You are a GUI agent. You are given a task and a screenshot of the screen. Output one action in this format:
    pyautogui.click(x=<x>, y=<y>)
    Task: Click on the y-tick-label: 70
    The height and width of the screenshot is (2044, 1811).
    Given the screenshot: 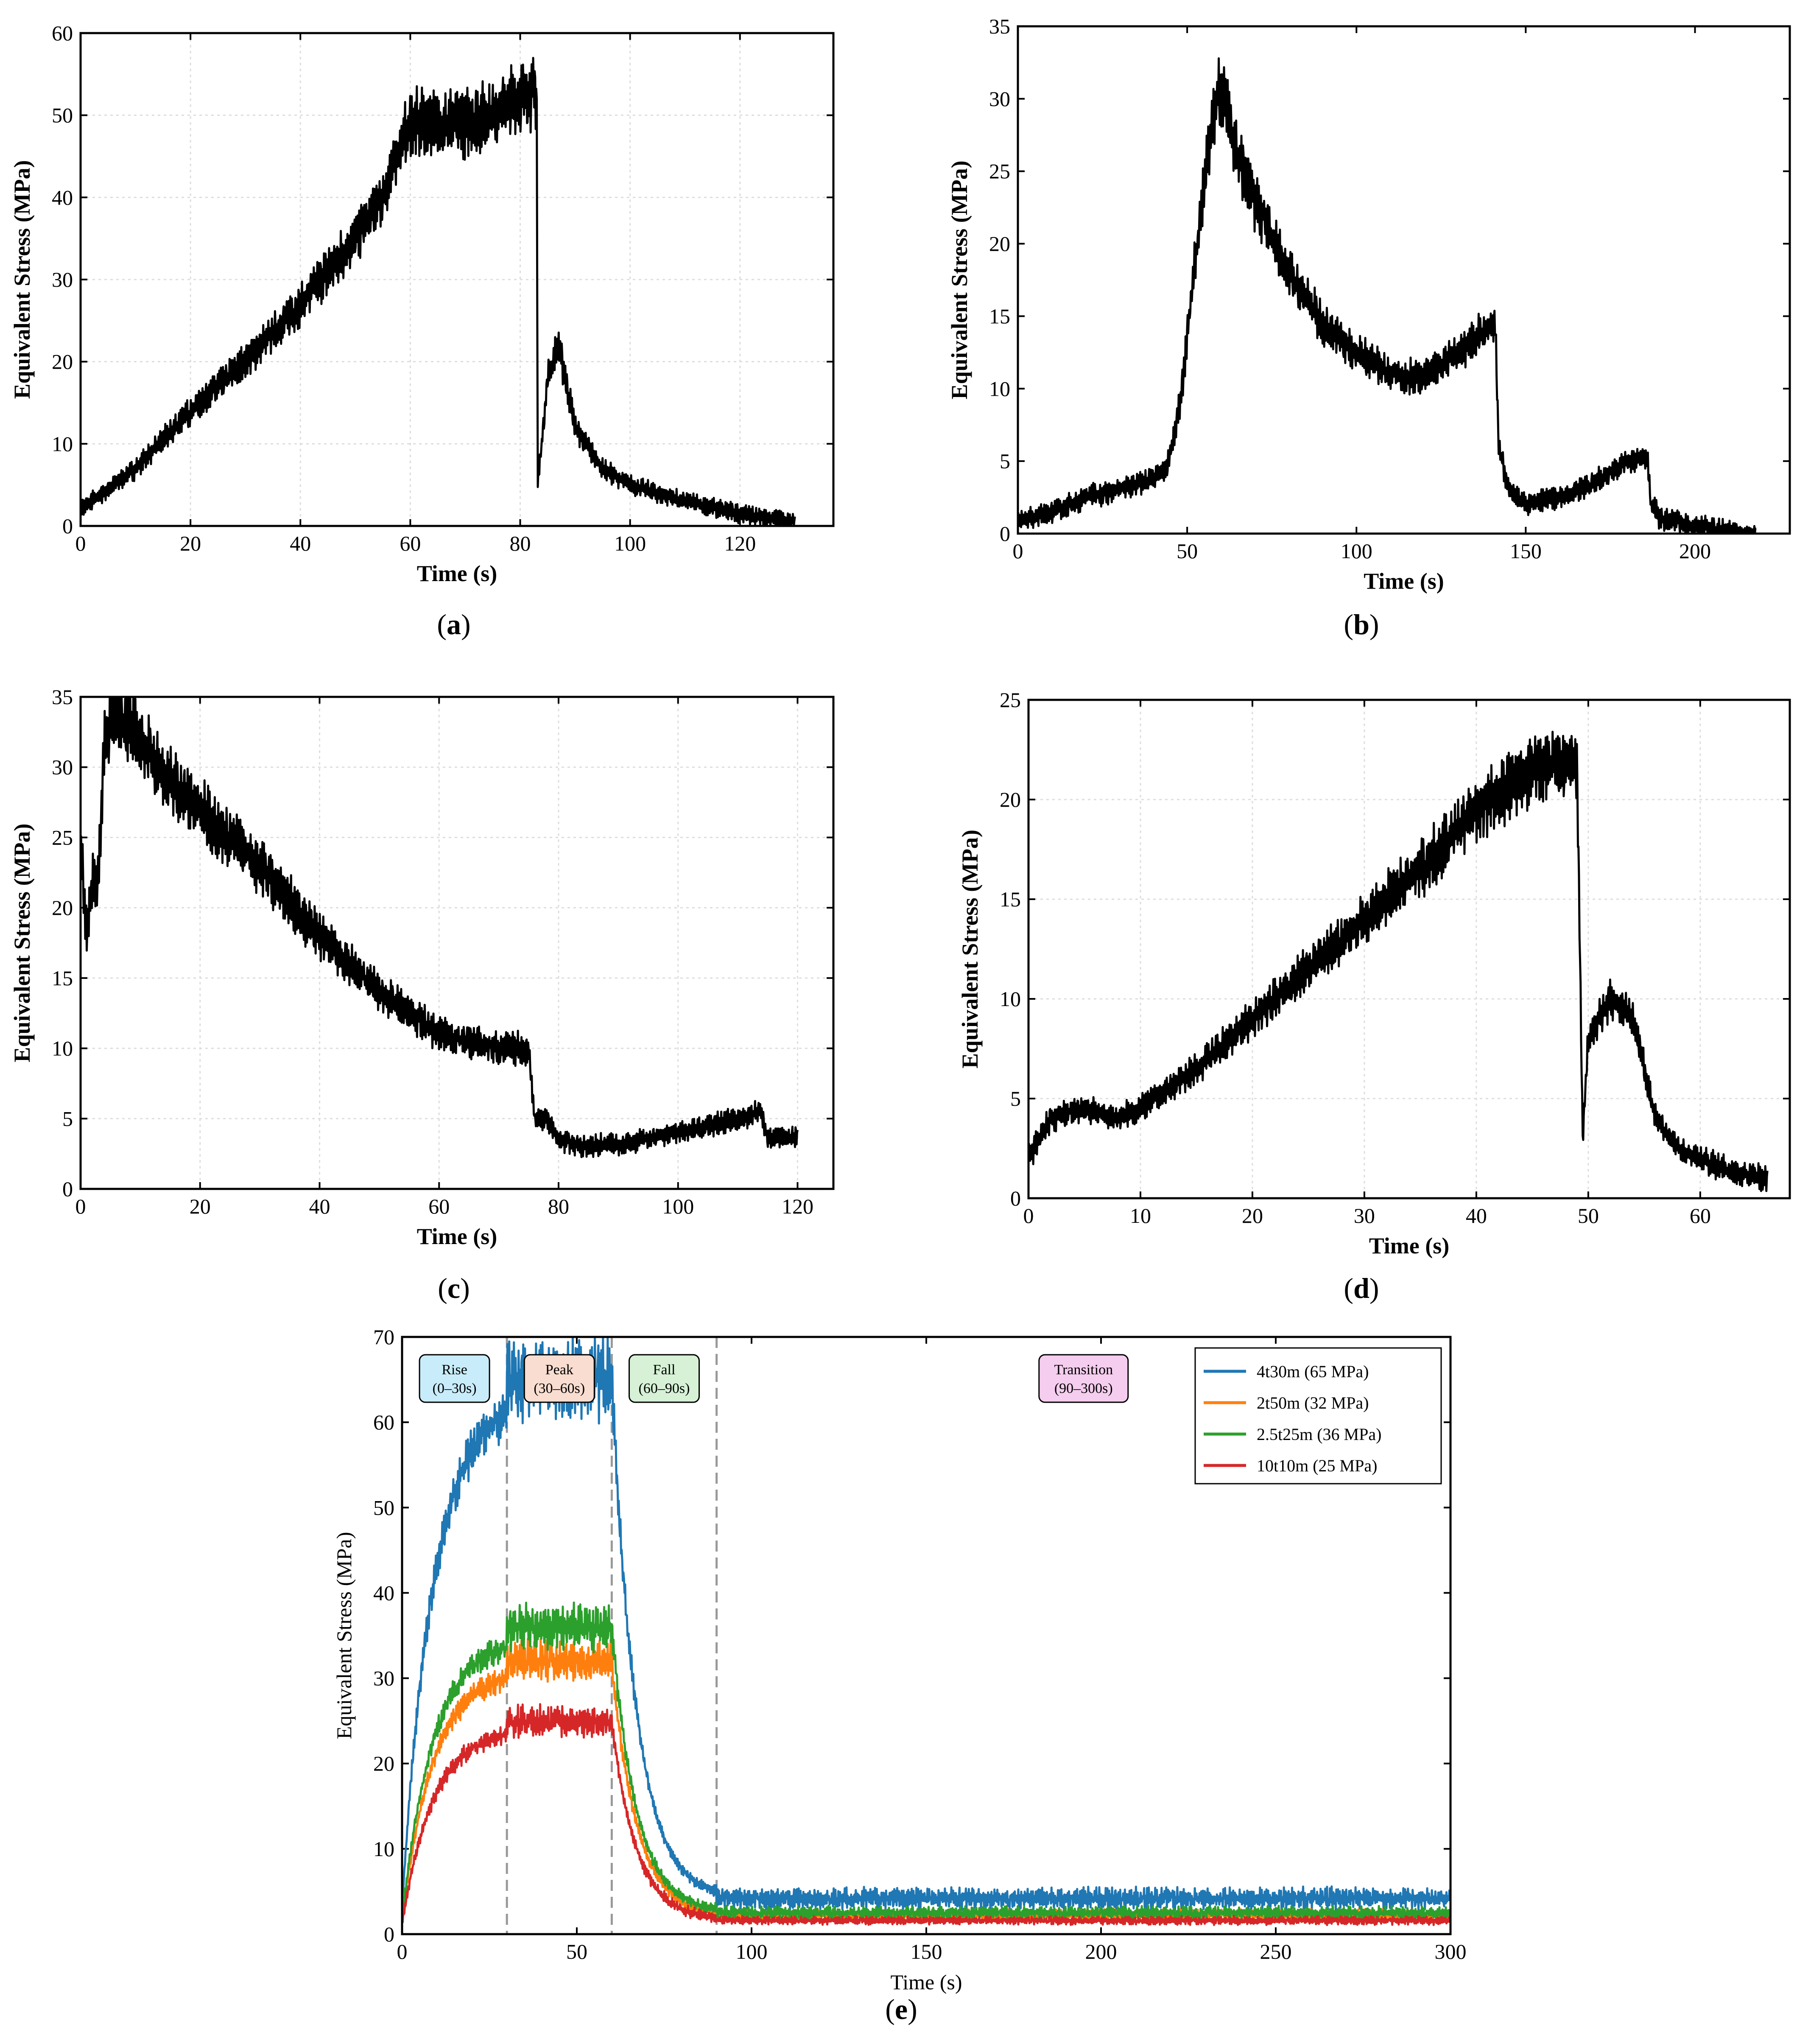 What is the action you would take?
    pyautogui.click(x=383, y=1337)
    